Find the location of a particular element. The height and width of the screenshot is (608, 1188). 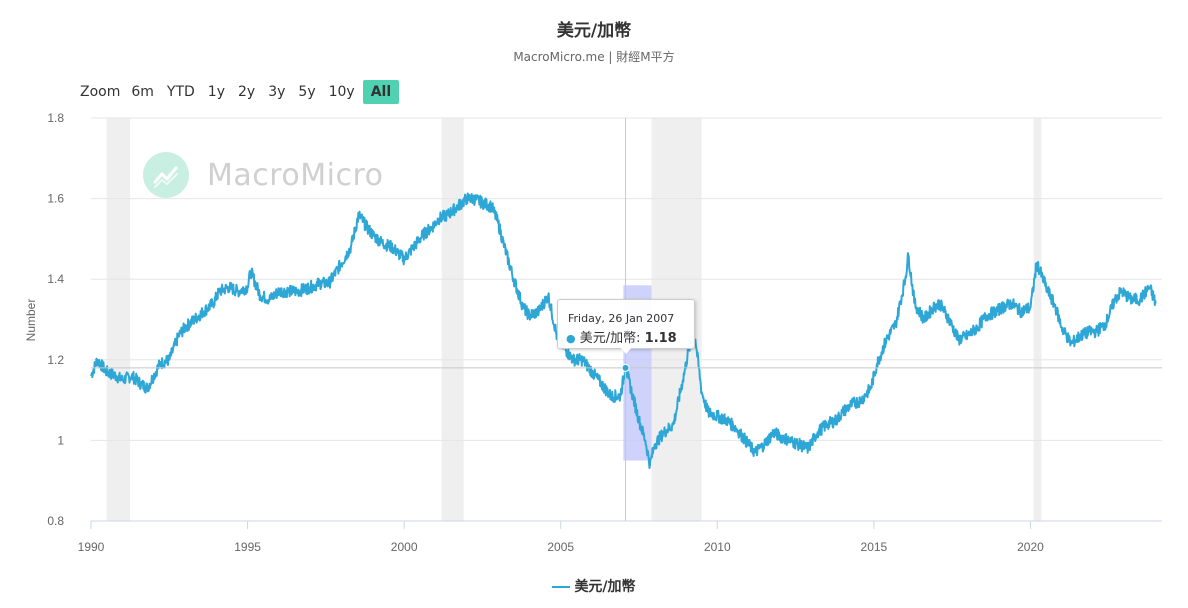

y-tick-label: 1.6 is located at coordinates (55, 199).